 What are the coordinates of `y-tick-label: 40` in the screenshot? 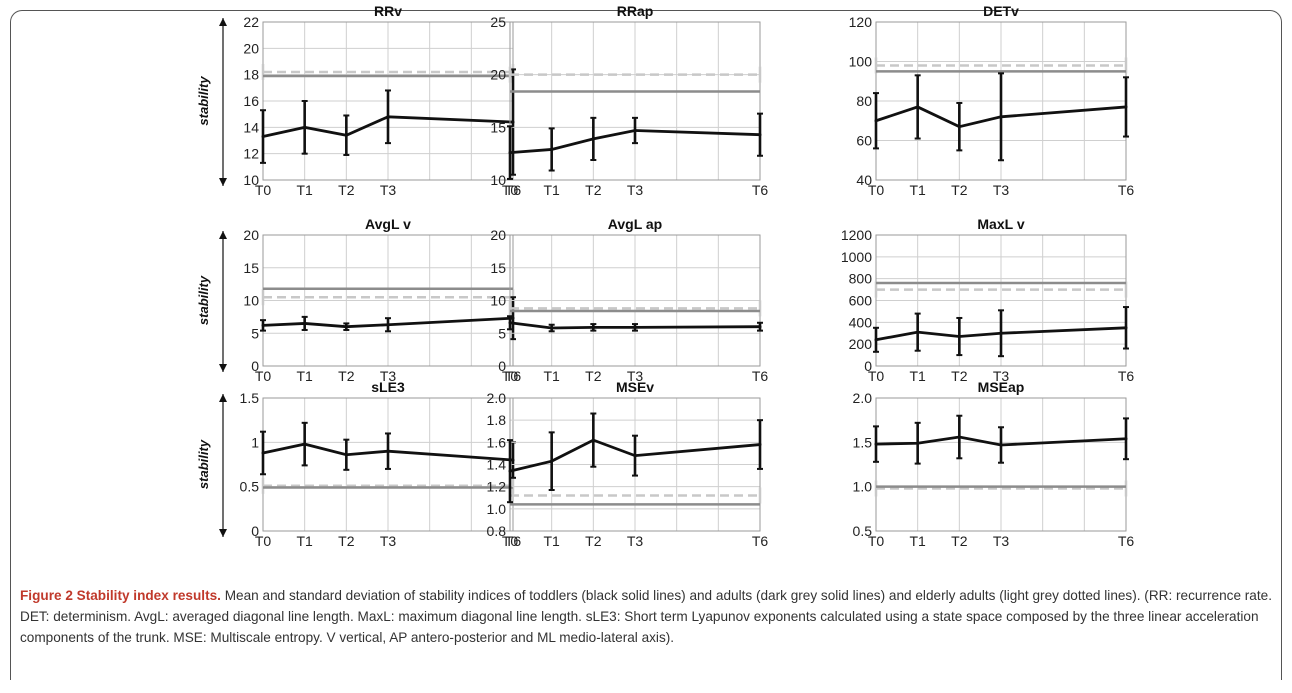 It's located at (864, 180).